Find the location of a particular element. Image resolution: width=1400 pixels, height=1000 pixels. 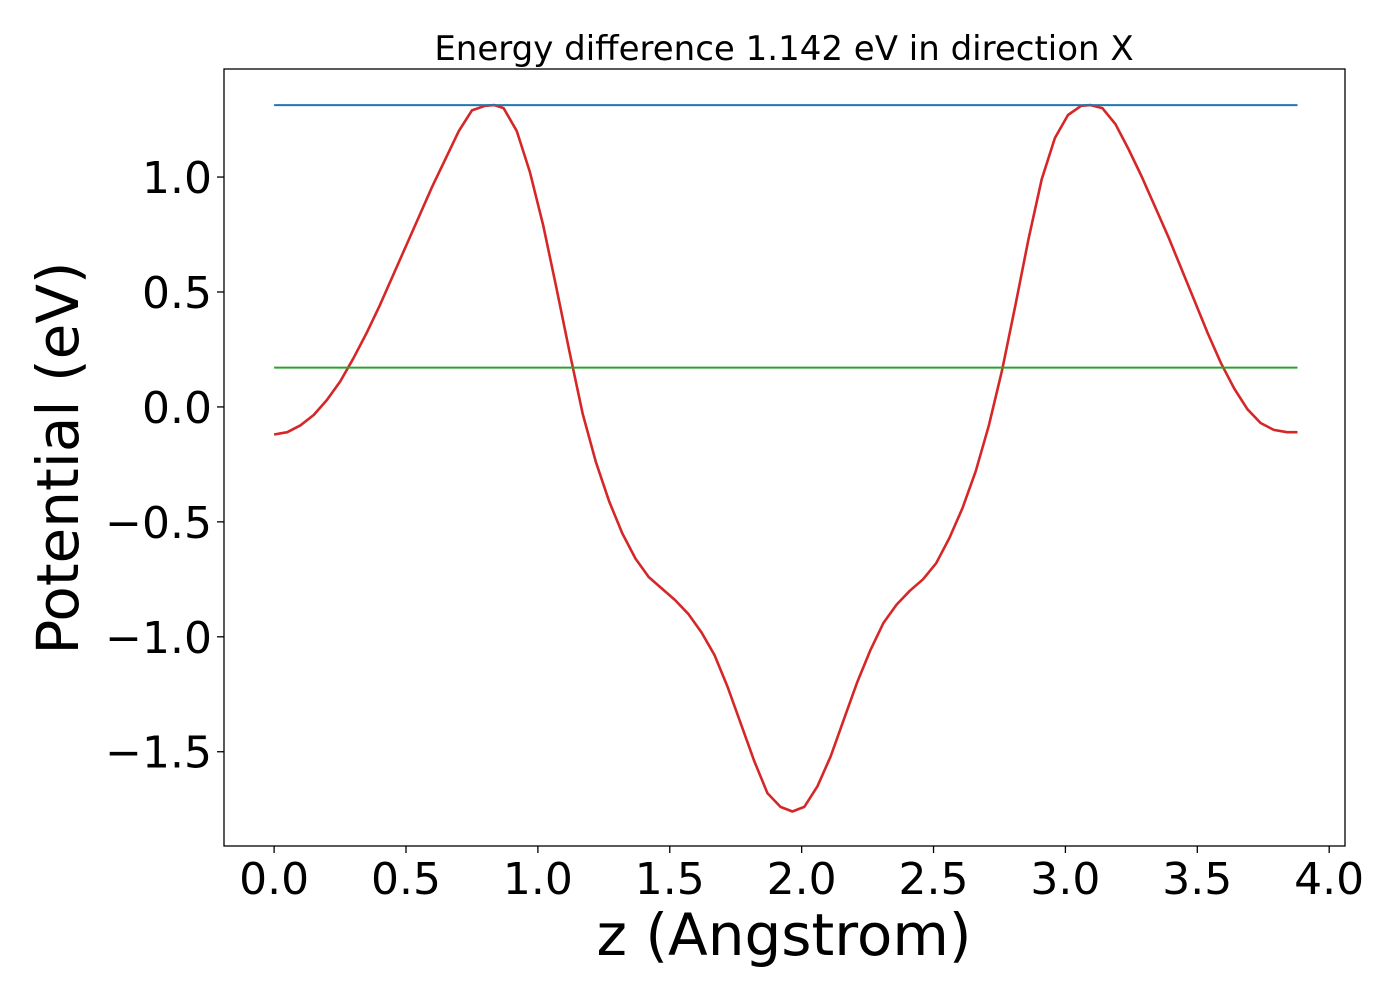

x-axis: 0.0 0.5 1.0 1.5 2.0 2.5 3.0 3.5 4.0 is located at coordinates (801, 875).